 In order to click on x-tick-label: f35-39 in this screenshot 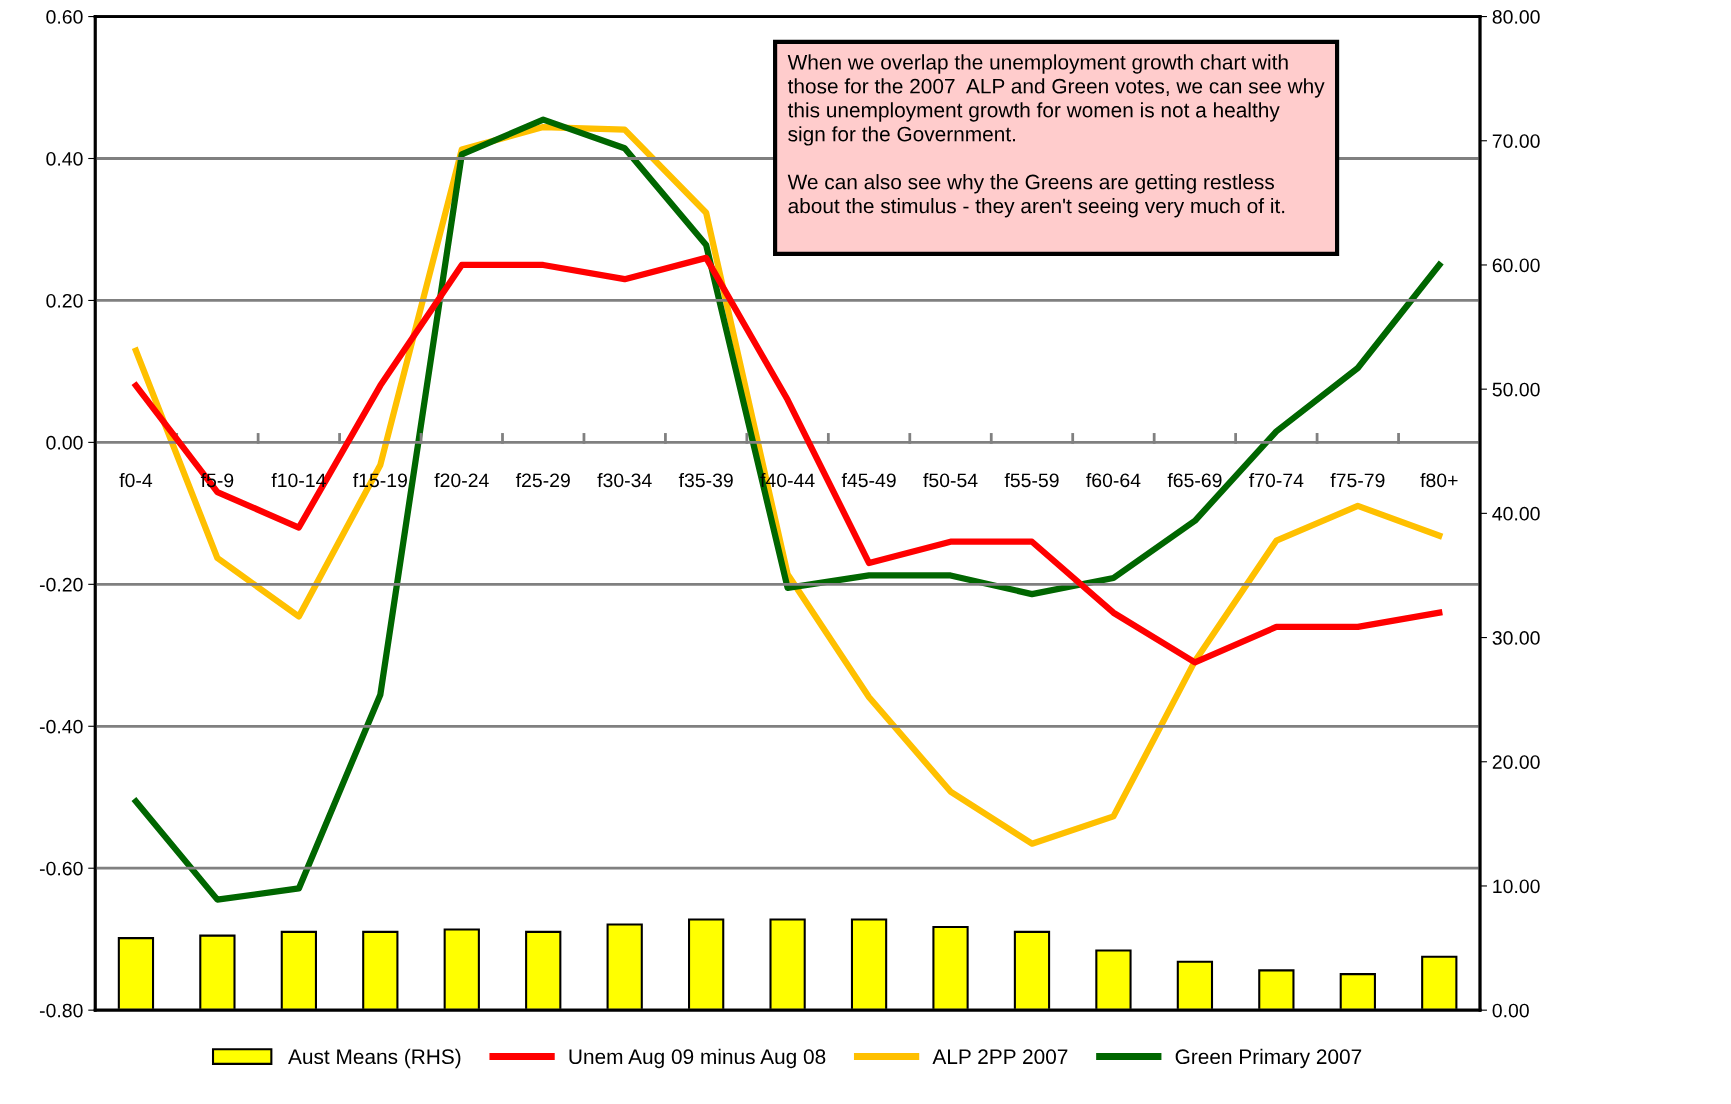, I will do `click(705, 480)`.